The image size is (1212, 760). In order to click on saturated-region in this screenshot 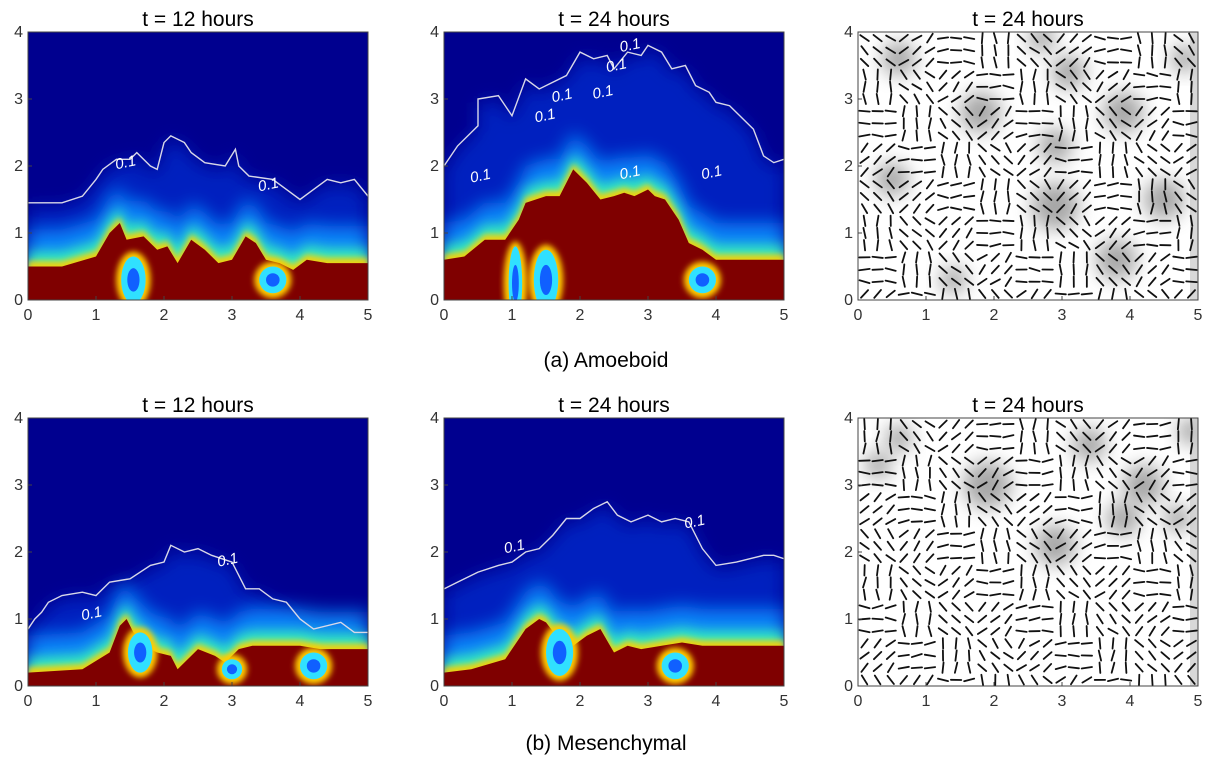, I will do `click(198, 652)`.